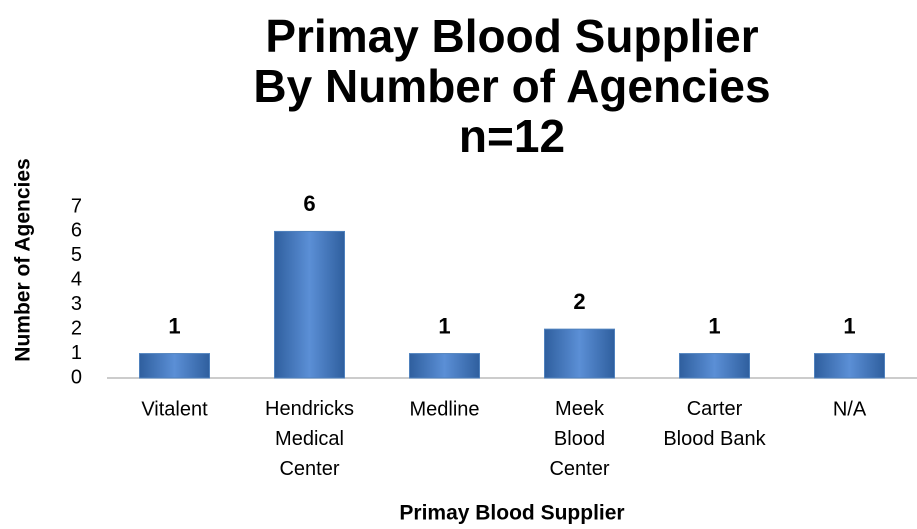 The height and width of the screenshot is (529, 917). Describe the element at coordinates (511, 513) in the screenshot. I see `x-axis-title: Primay Blood Supplier` at that location.